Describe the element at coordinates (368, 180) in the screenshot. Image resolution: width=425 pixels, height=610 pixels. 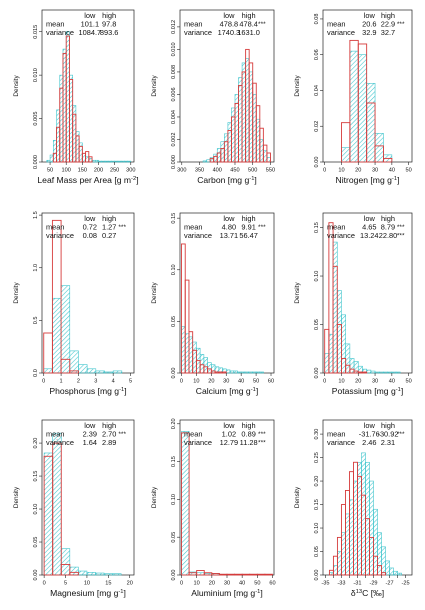
I see `x-axis-label: Nitrogen [mg g-1]` at that location.